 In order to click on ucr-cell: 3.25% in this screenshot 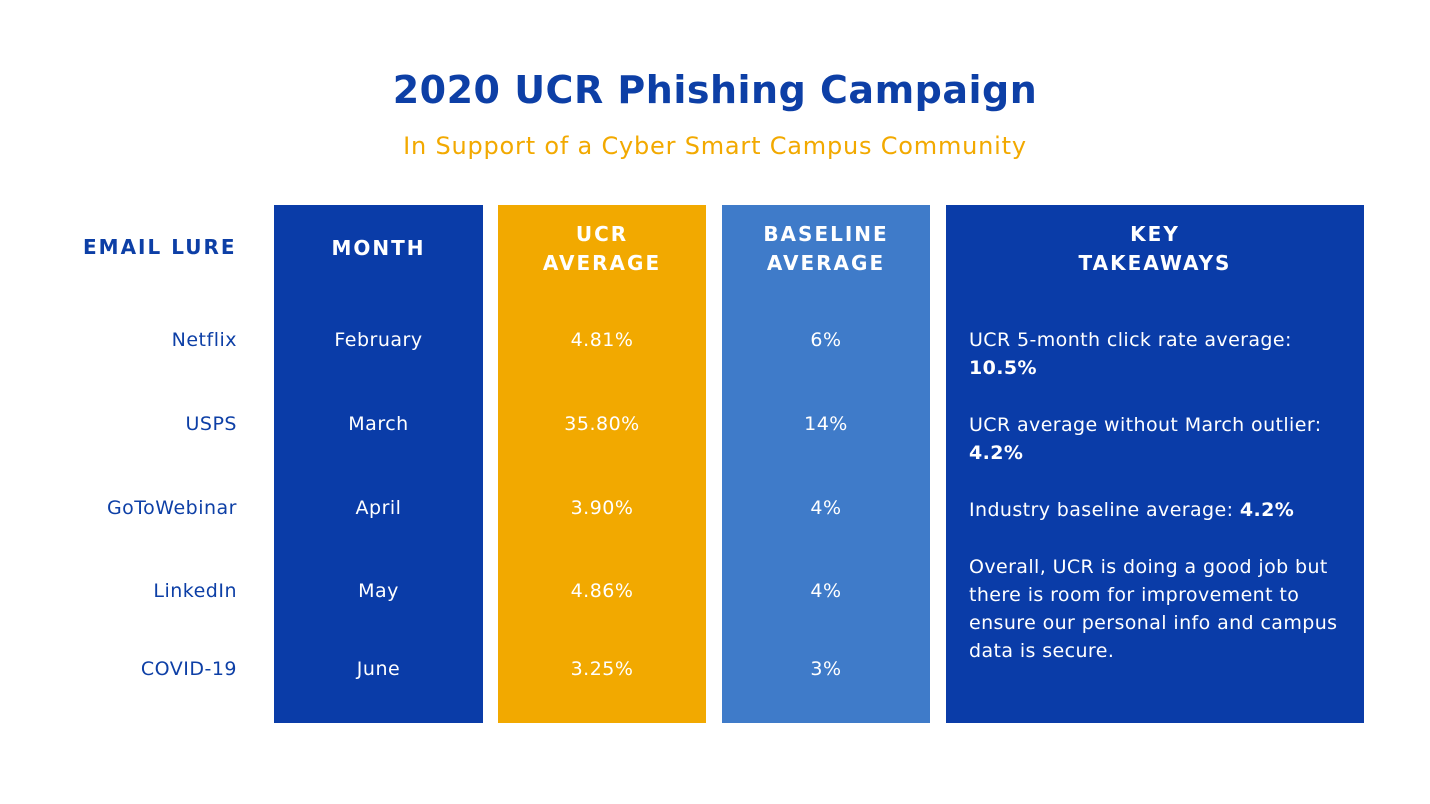, I will do `click(602, 669)`.